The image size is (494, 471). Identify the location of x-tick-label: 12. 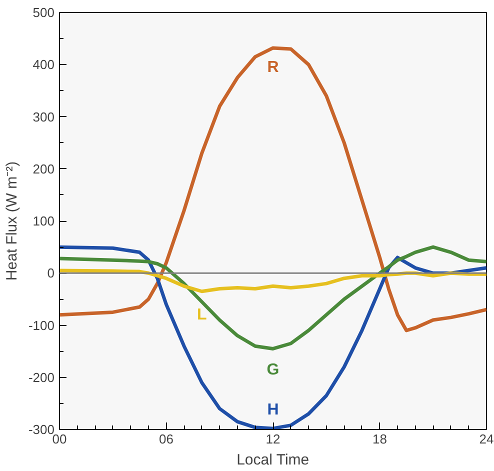
(273, 439).